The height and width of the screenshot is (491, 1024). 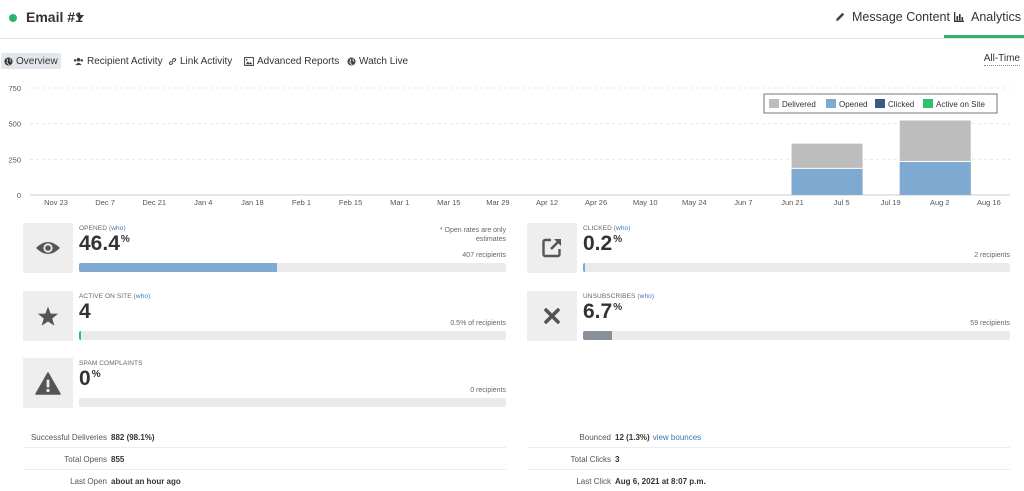 What do you see at coordinates (940, 202) in the screenshot?
I see `x-tick-label: Aug 2` at bounding box center [940, 202].